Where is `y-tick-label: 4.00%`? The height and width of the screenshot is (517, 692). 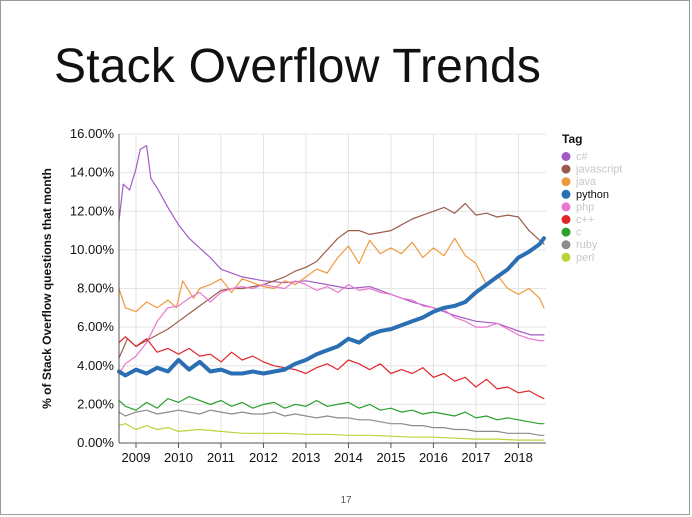 y-tick-label: 4.00% is located at coordinates (95, 365).